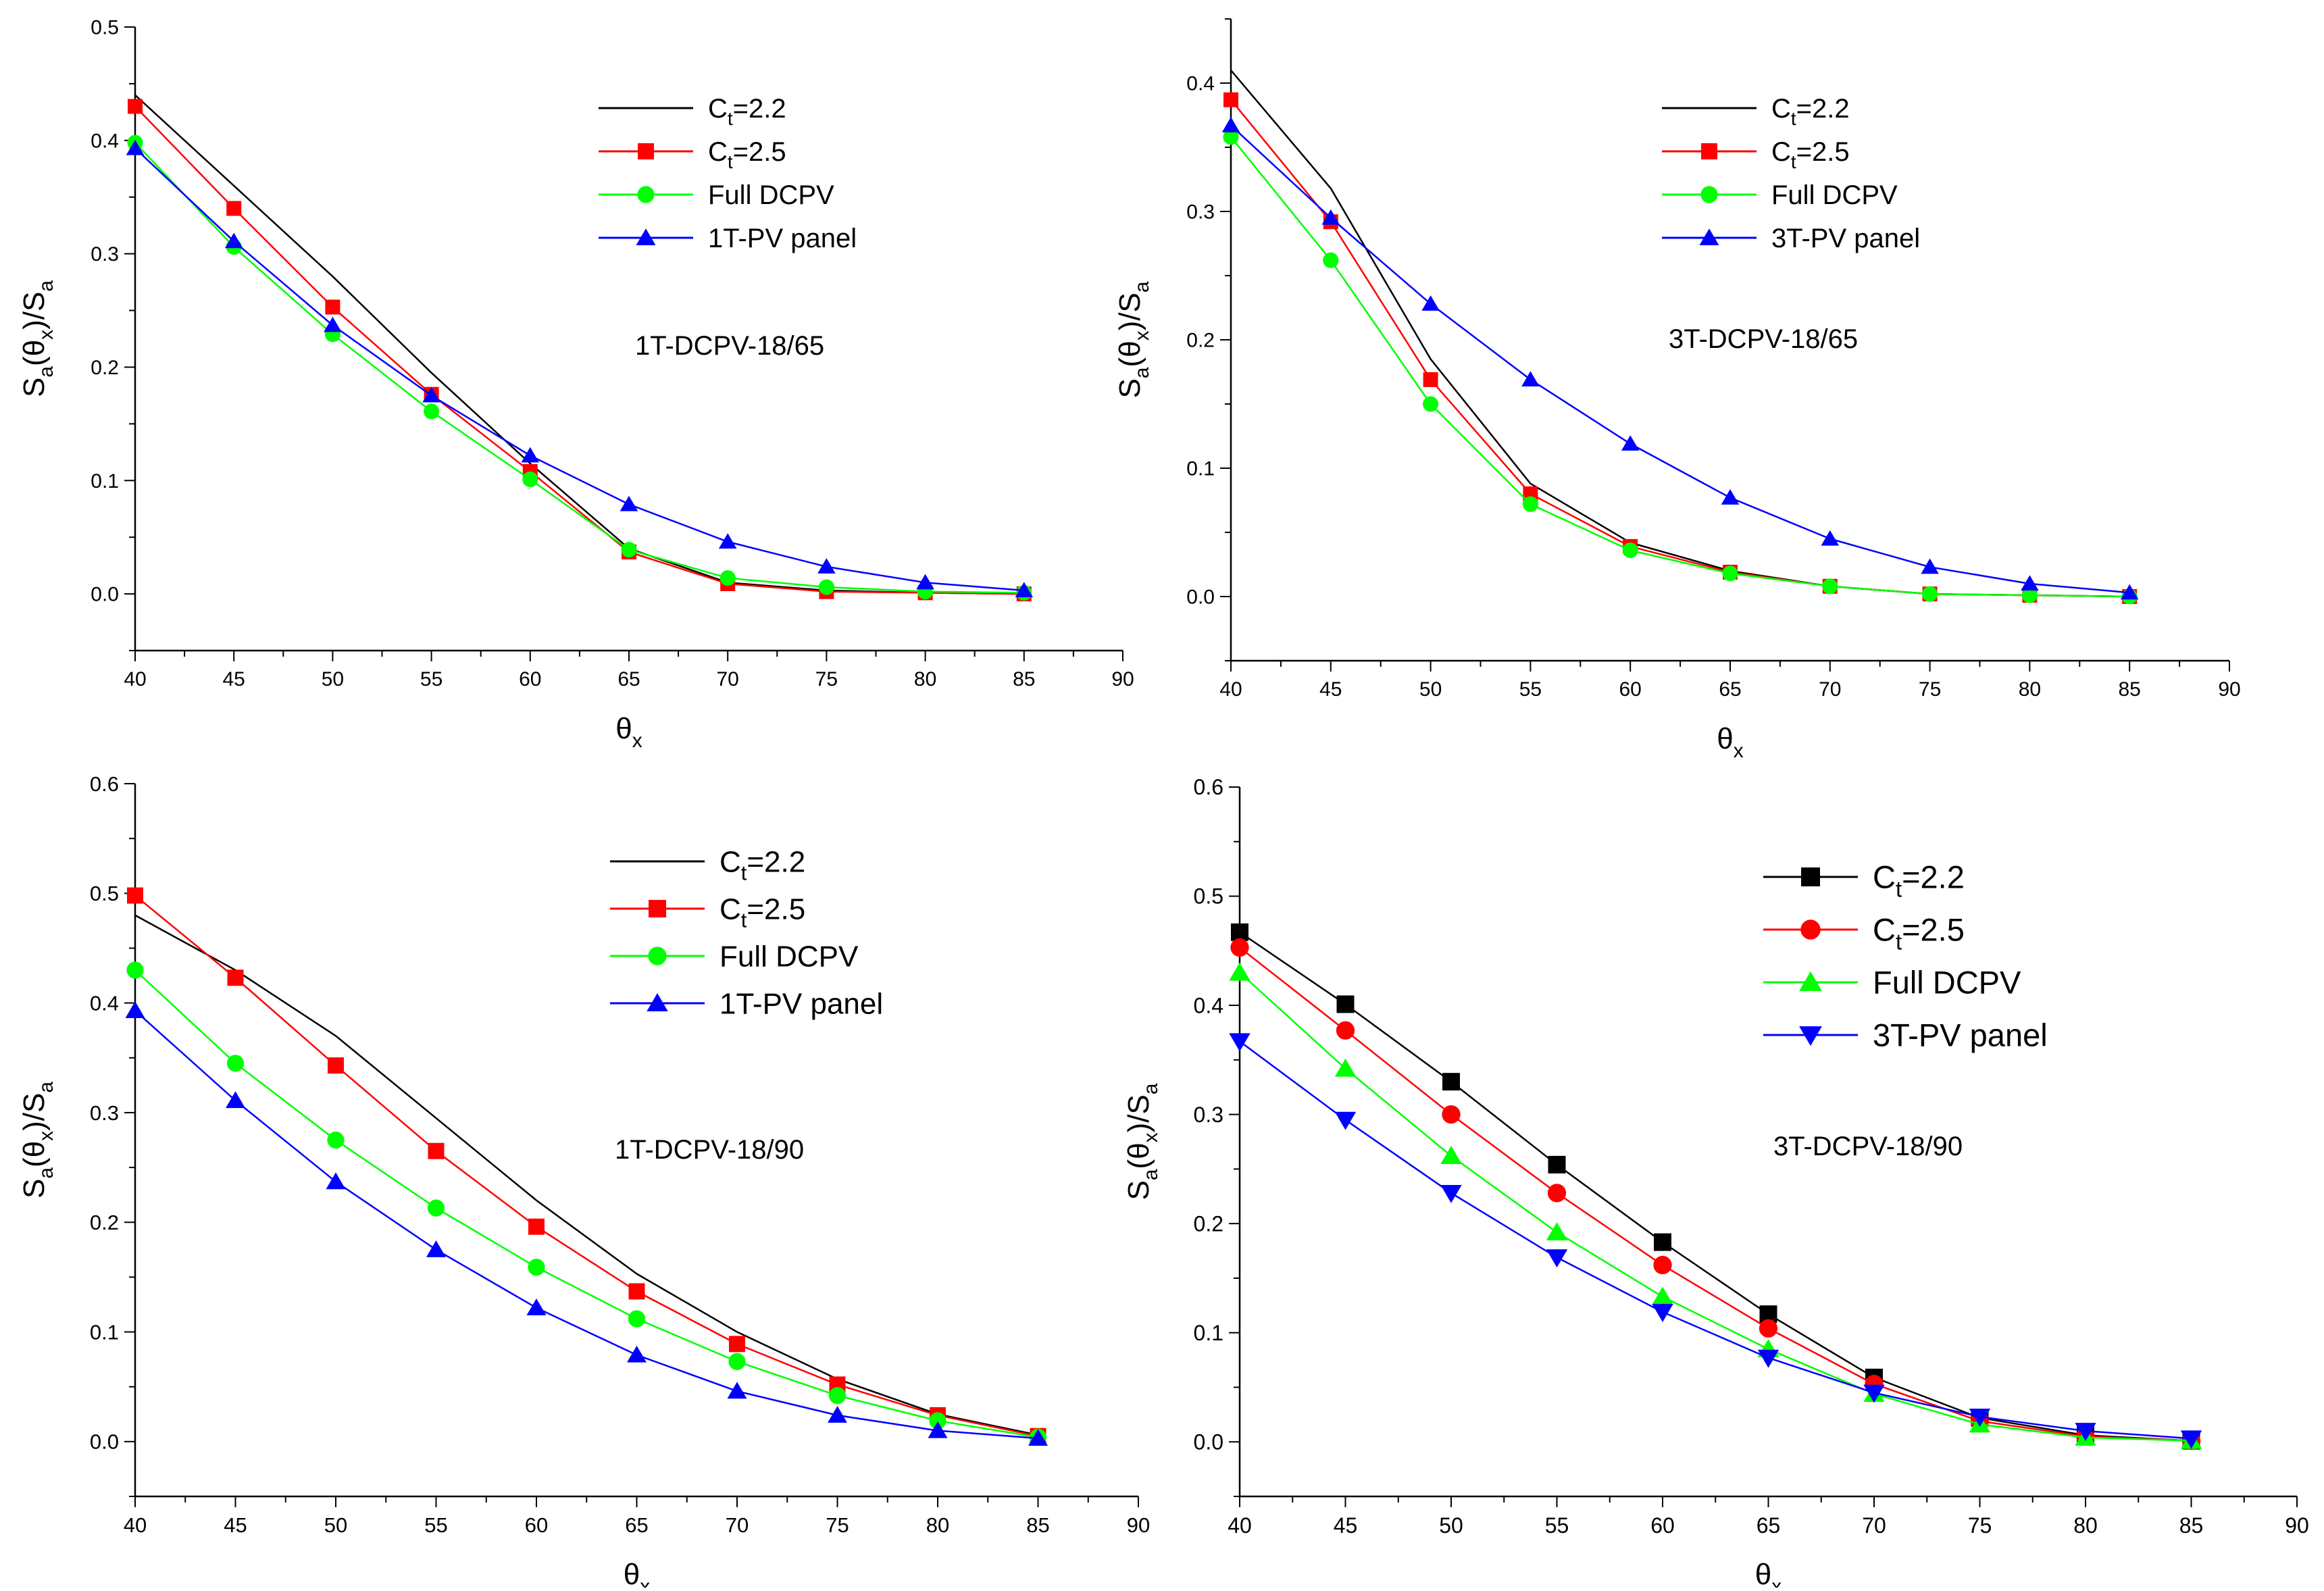 The width and height of the screenshot is (2324, 1591). Describe the element at coordinates (105, 28) in the screenshot. I see `y-tick-label: 0.5` at that location.